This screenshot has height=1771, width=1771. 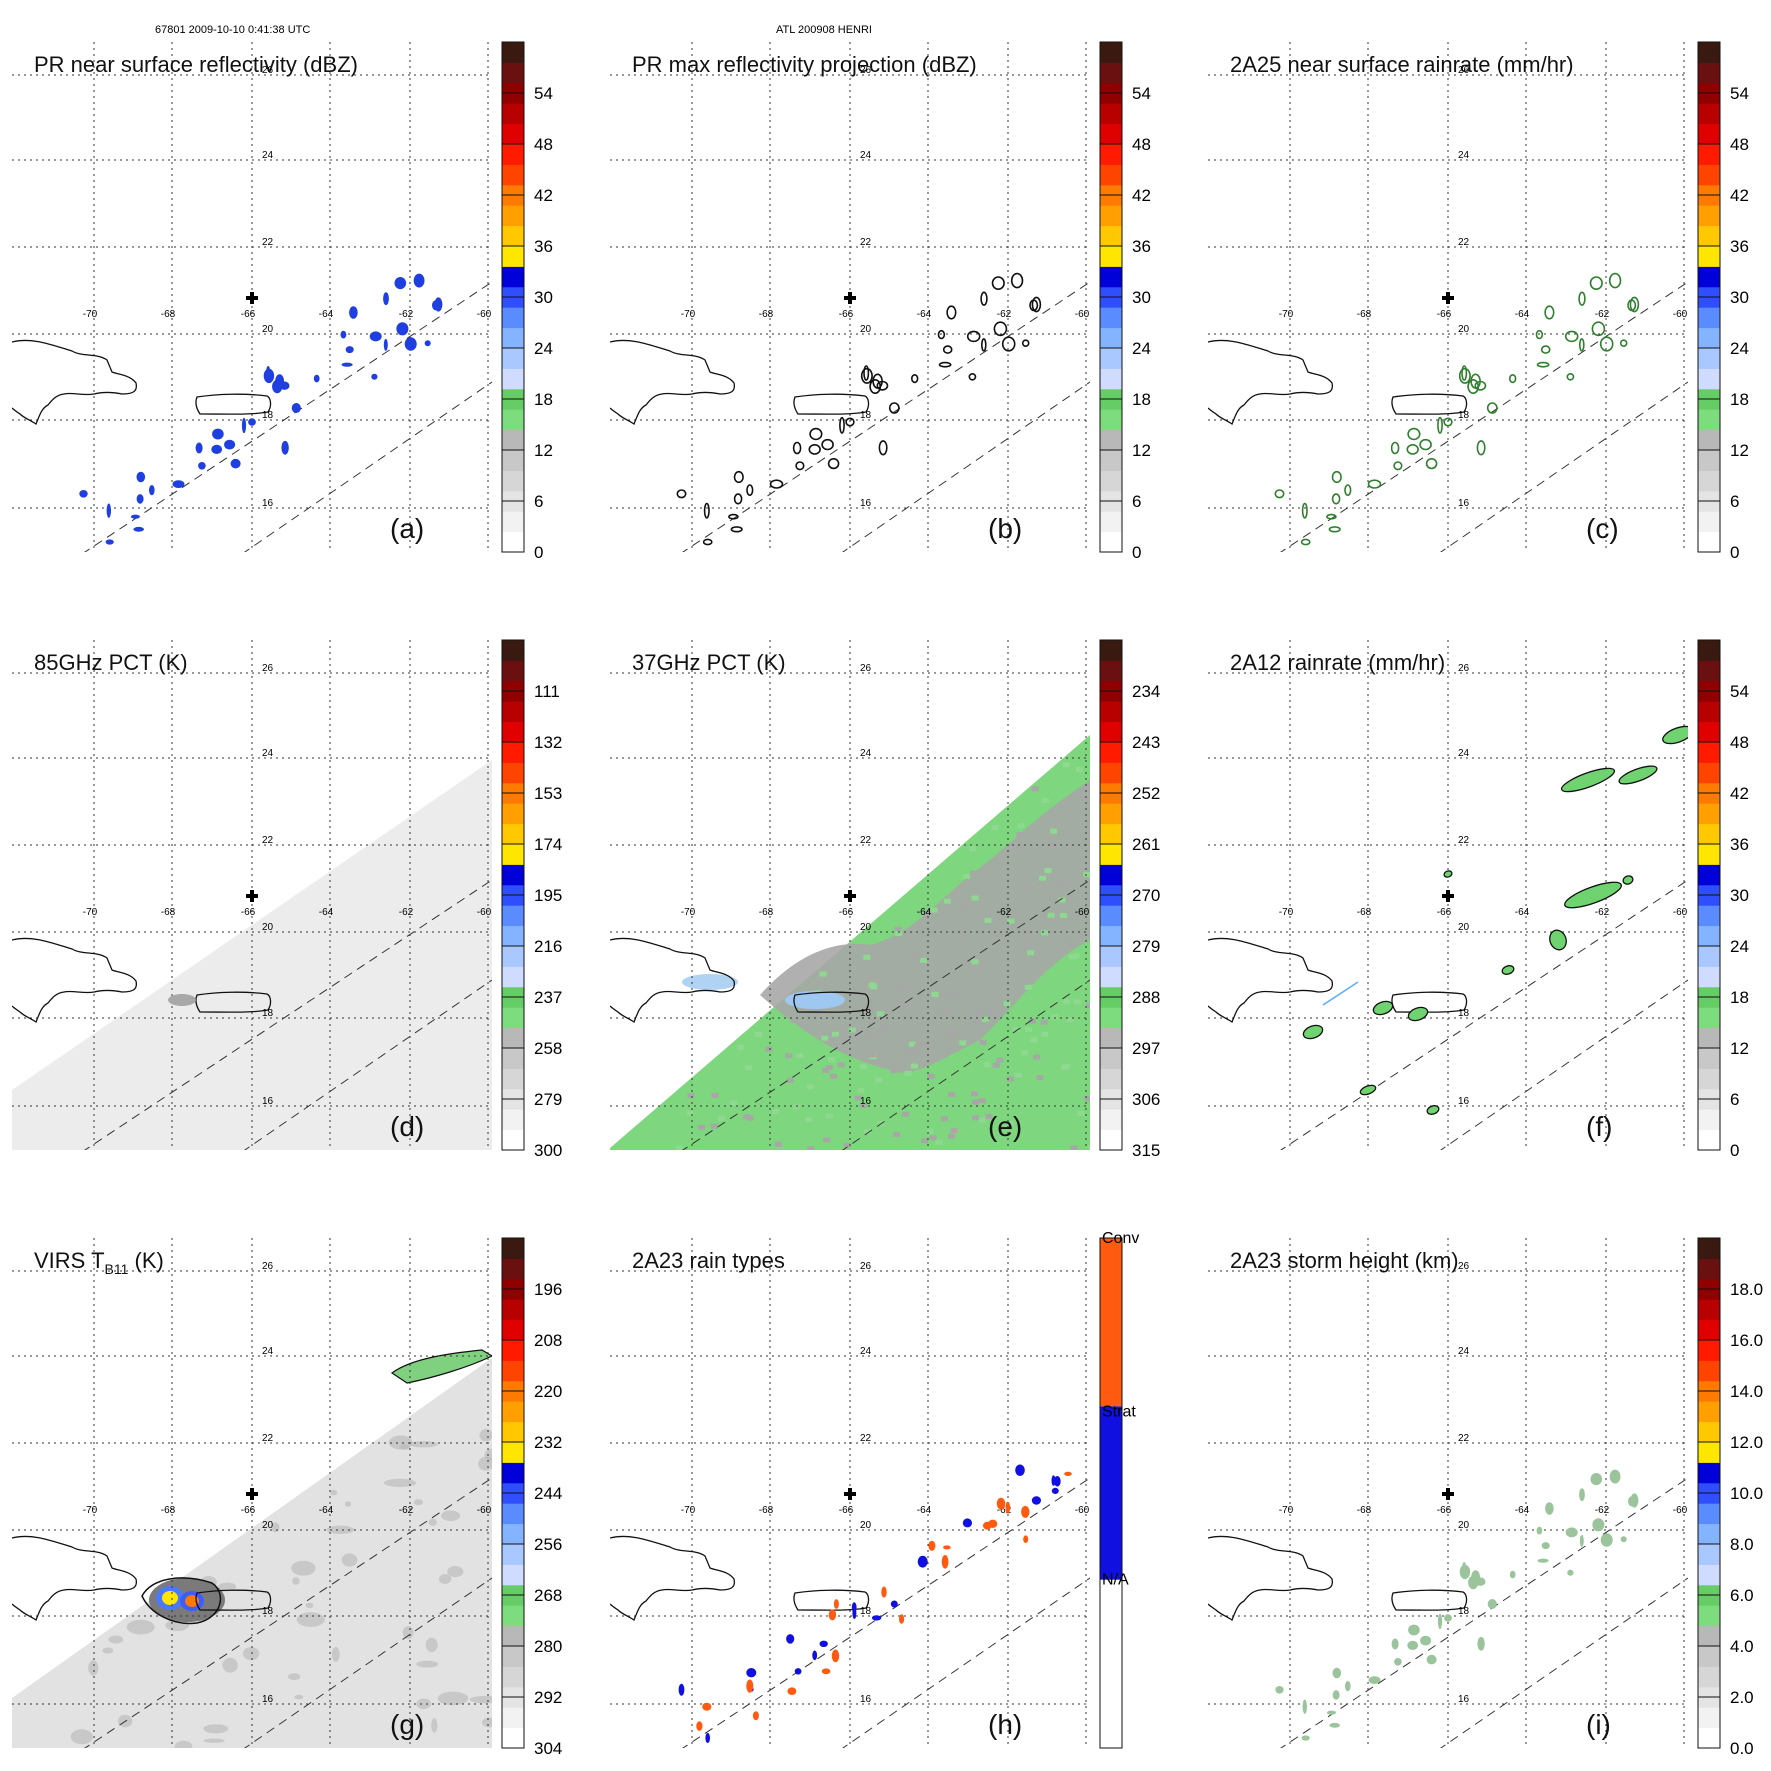 What do you see at coordinates (1340, 993) in the screenshot?
I see `light-rain-streak` at bounding box center [1340, 993].